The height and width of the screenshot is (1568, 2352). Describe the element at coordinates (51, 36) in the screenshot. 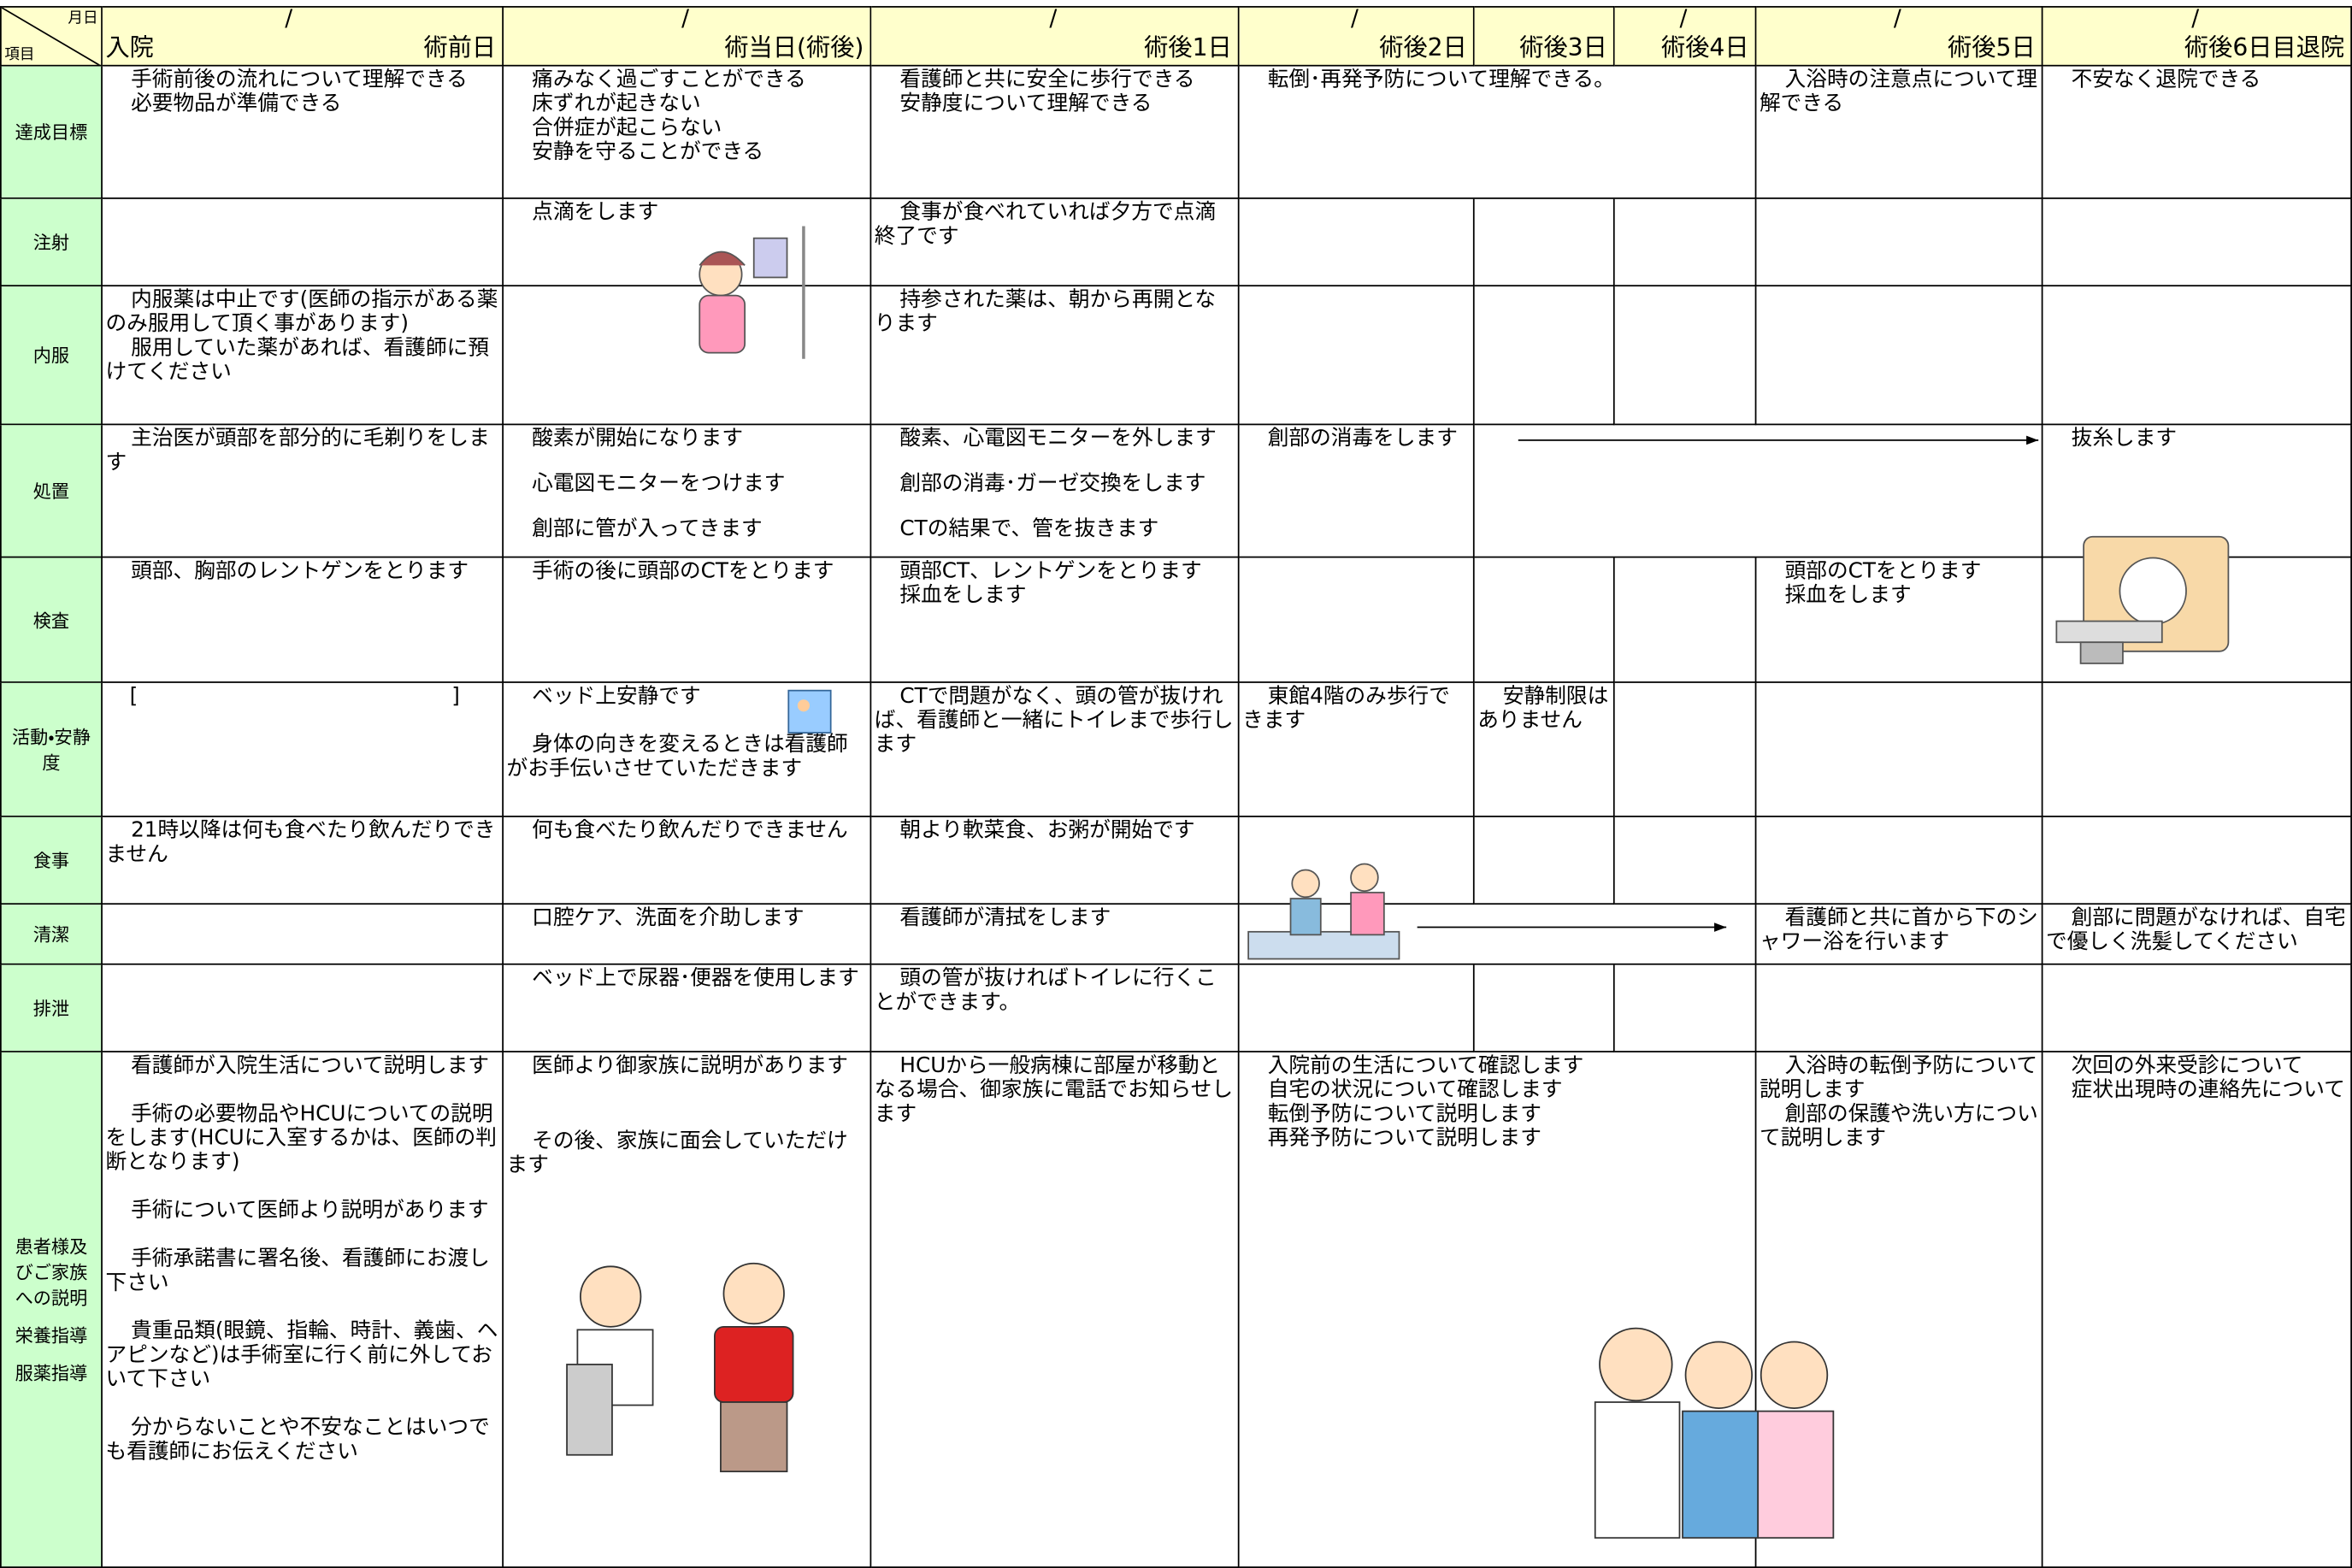

I see `corner-cell: 月日 項目` at that location.